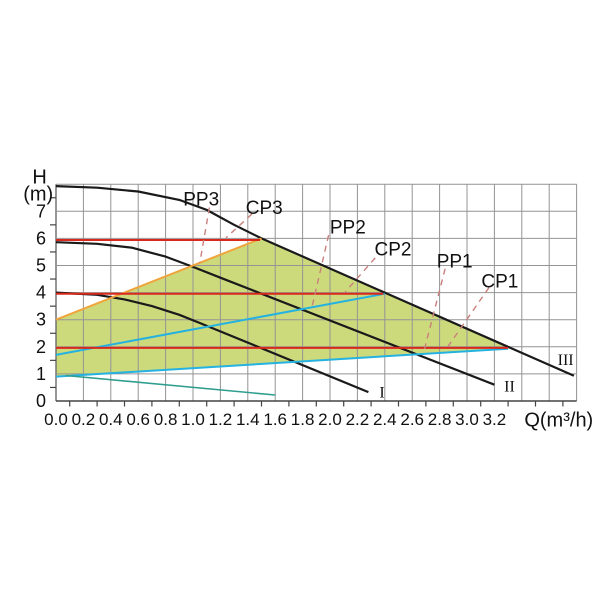 The width and height of the screenshot is (600, 600). I want to click on x-tick-label: 1.0, so click(193, 419).